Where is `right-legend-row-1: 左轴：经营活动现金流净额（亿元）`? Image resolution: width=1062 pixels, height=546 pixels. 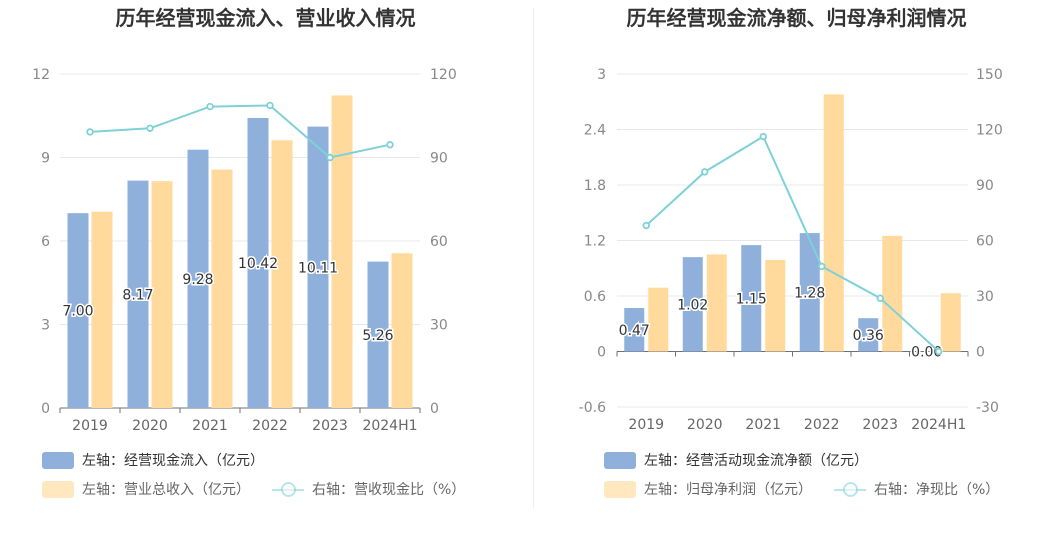
right-legend-row-1: 左轴：经营活动现金流净额（亿元） is located at coordinates (747, 460).